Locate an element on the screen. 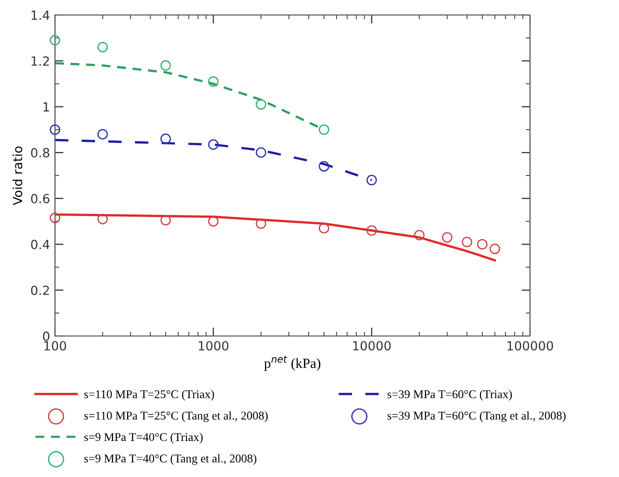  y-tick-label: 0.4 is located at coordinates (40, 245).